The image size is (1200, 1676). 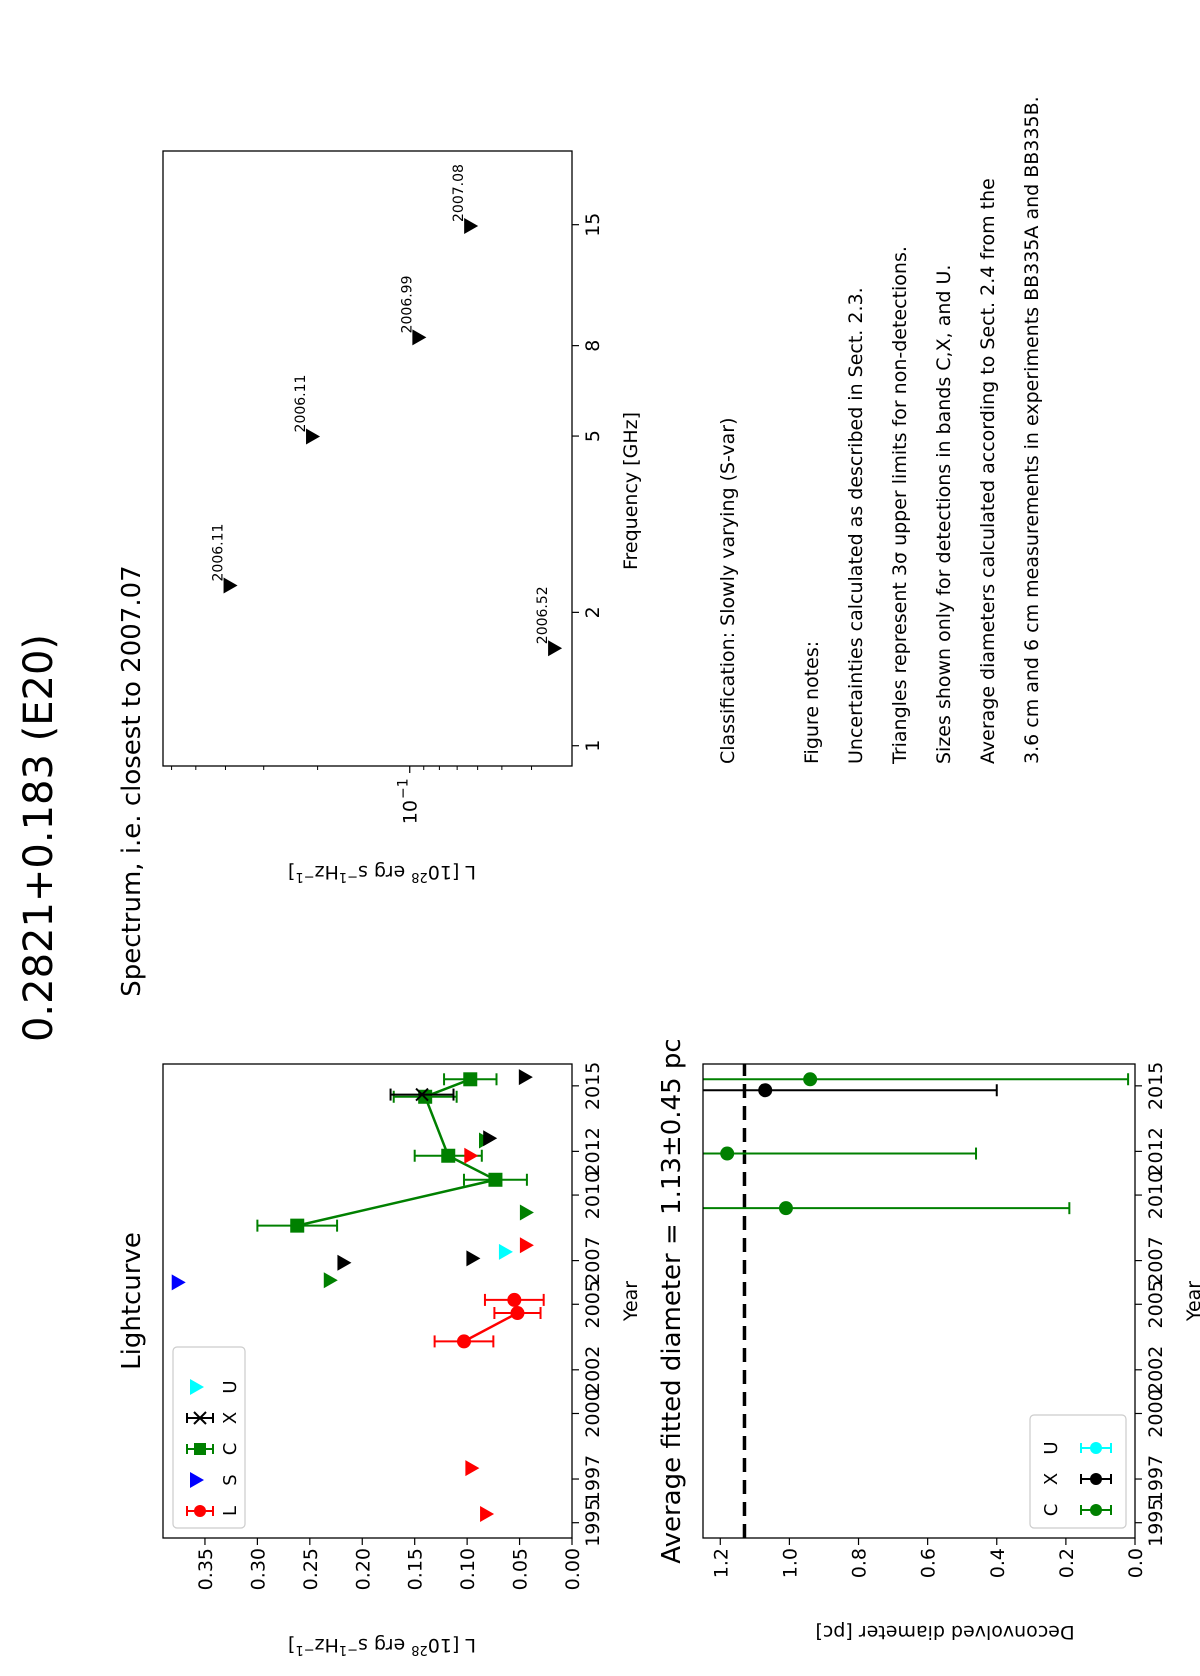 What do you see at coordinates (721, 1563) in the screenshot?
I see `y-tick-label: 1.2` at bounding box center [721, 1563].